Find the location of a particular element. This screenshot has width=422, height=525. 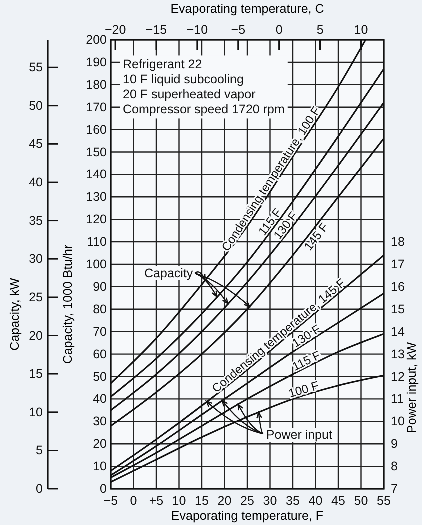

y-tick-label: 130 is located at coordinates (97, 197).